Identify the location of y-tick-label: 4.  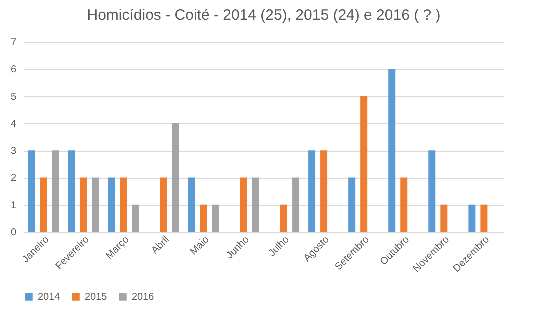
(13, 124).